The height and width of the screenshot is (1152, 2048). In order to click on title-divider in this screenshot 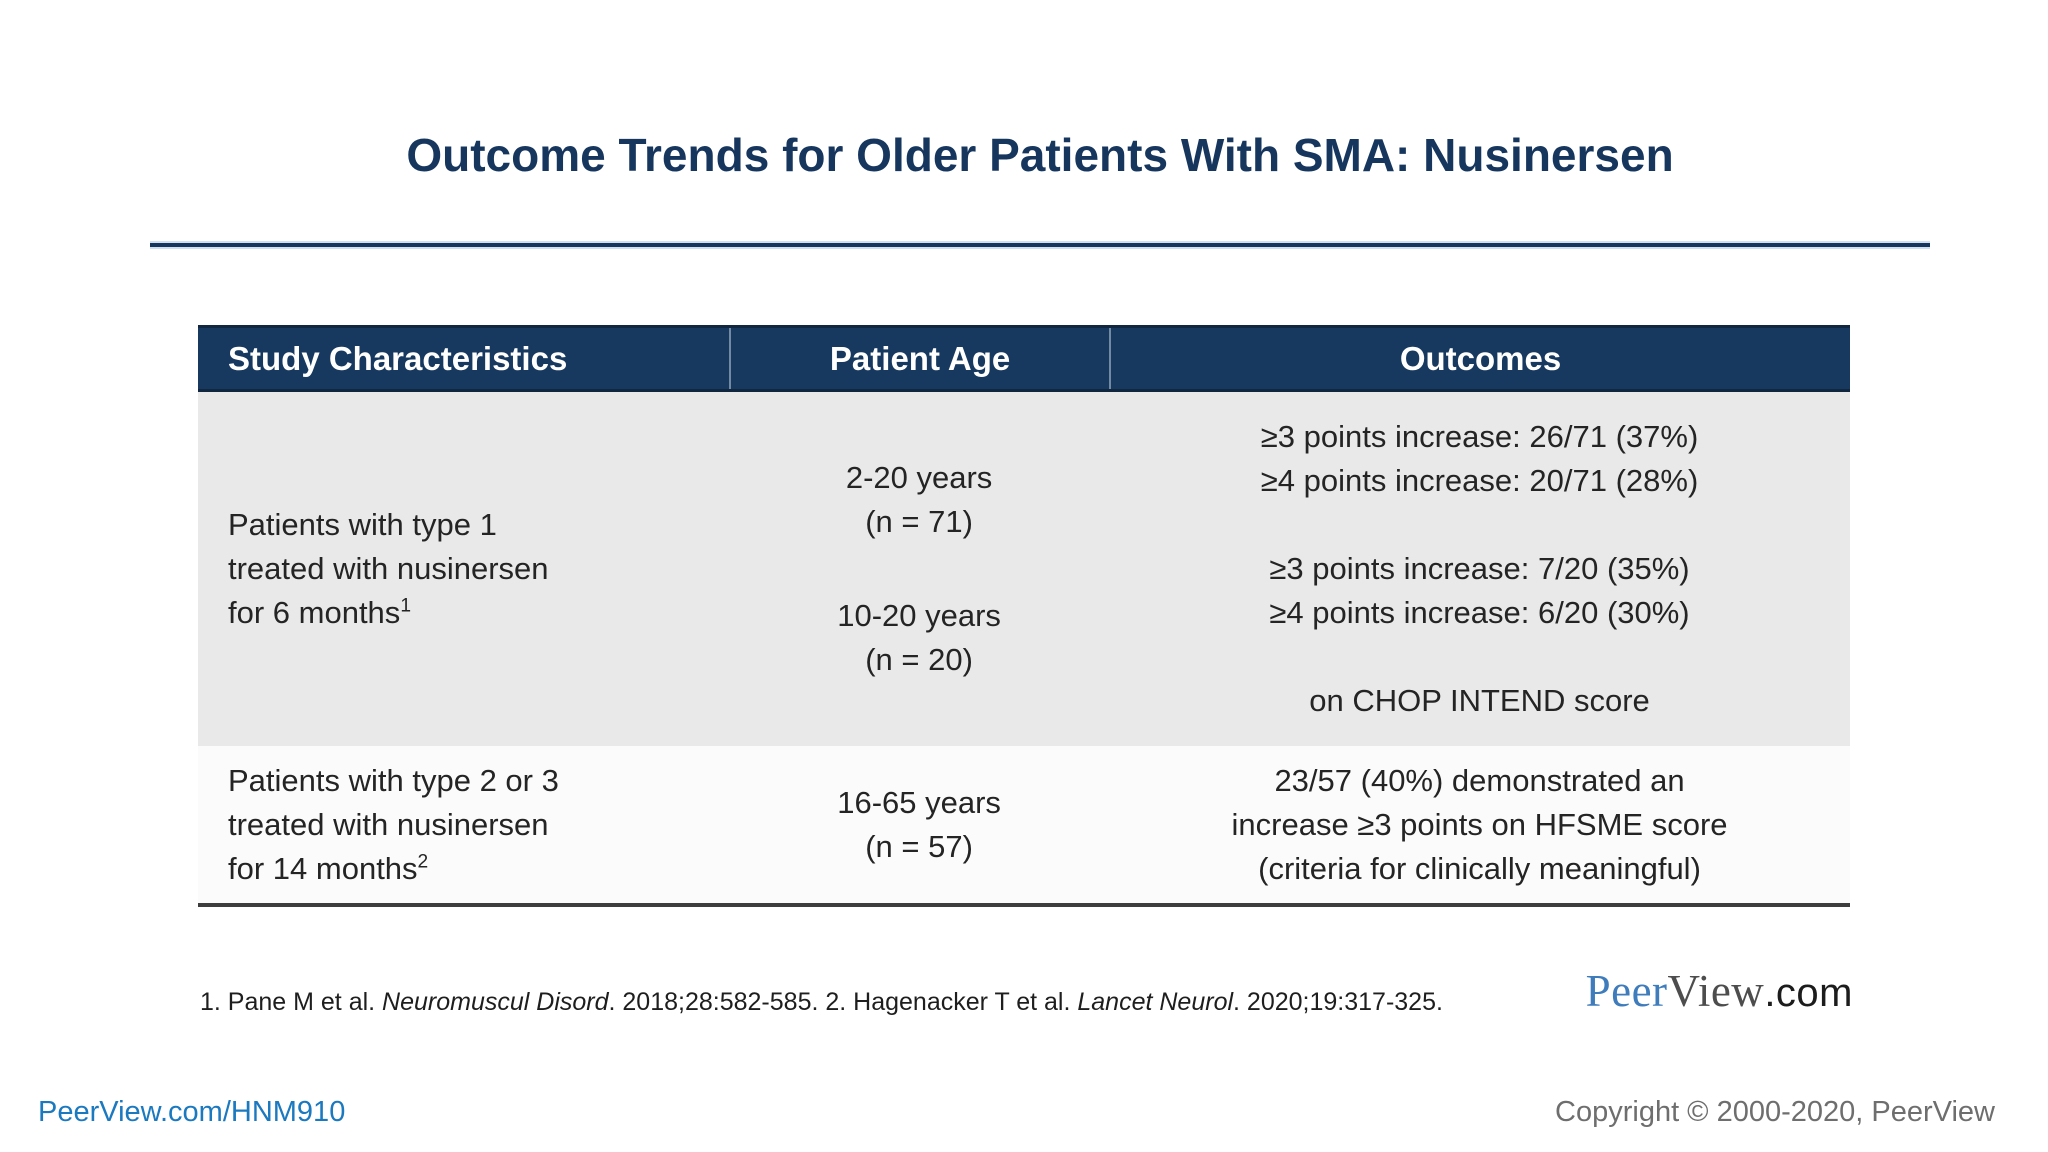, I will do `click(1040, 245)`.